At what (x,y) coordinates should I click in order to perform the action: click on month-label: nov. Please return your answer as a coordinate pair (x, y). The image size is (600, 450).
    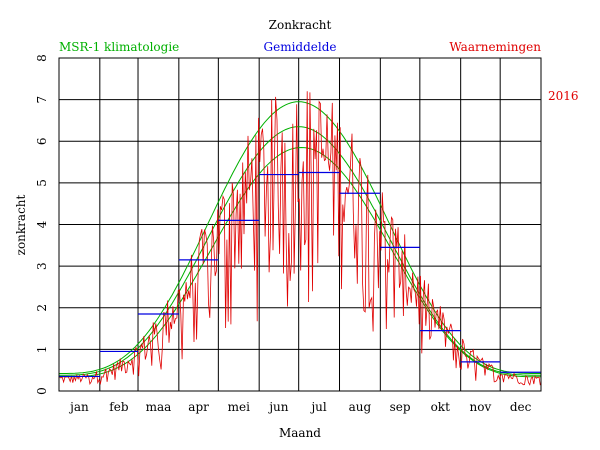
    Looking at the image, I should click on (481, 407).